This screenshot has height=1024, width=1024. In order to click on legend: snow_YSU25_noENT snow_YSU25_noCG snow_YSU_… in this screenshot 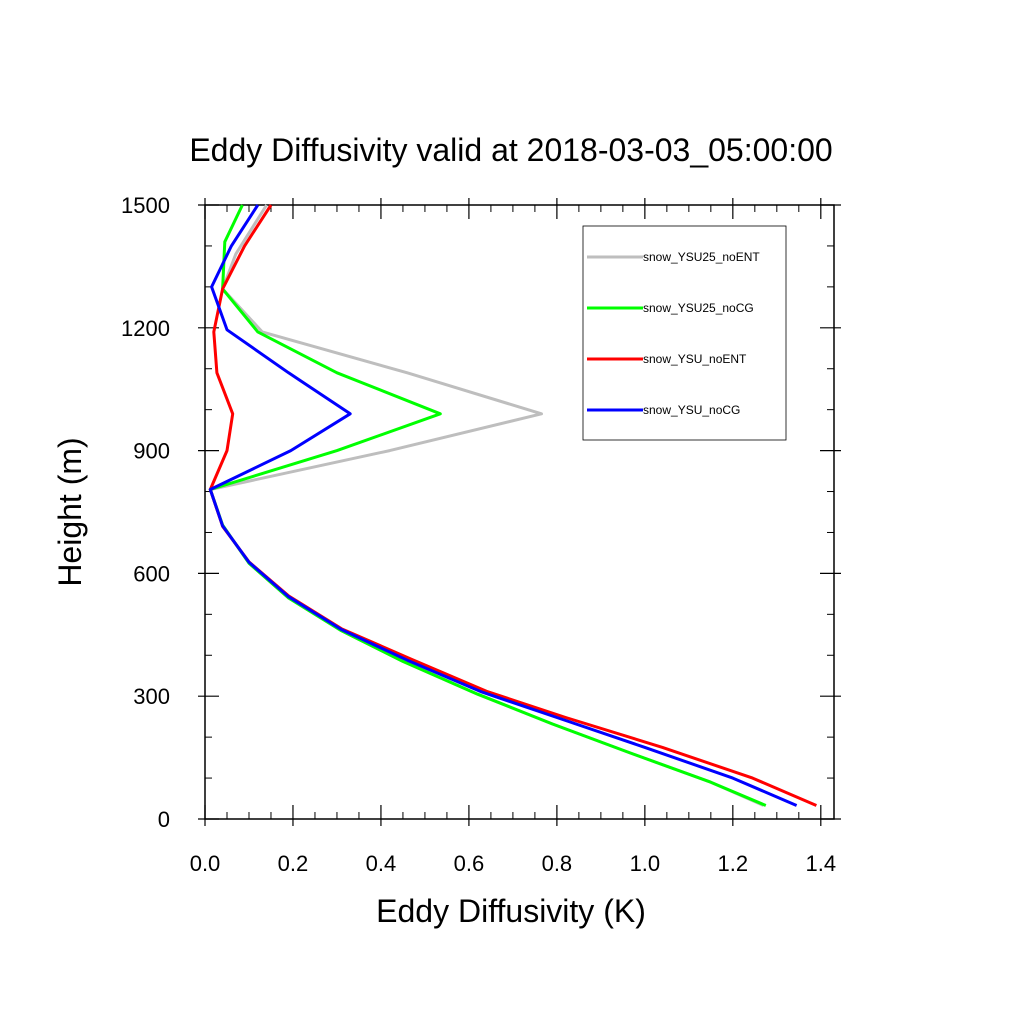, I will do `click(684, 333)`.